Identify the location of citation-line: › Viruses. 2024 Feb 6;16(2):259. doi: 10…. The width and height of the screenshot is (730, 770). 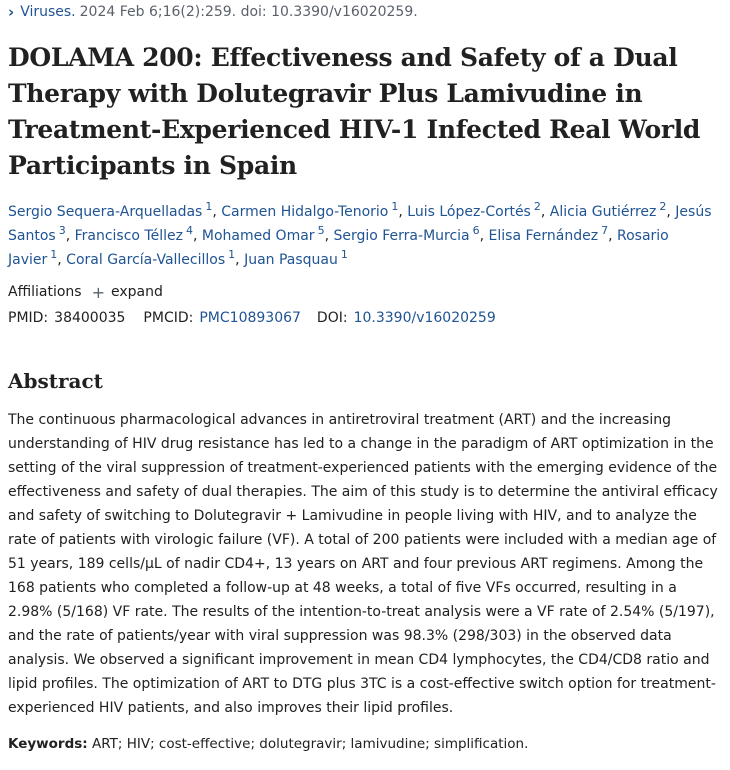
(365, 12).